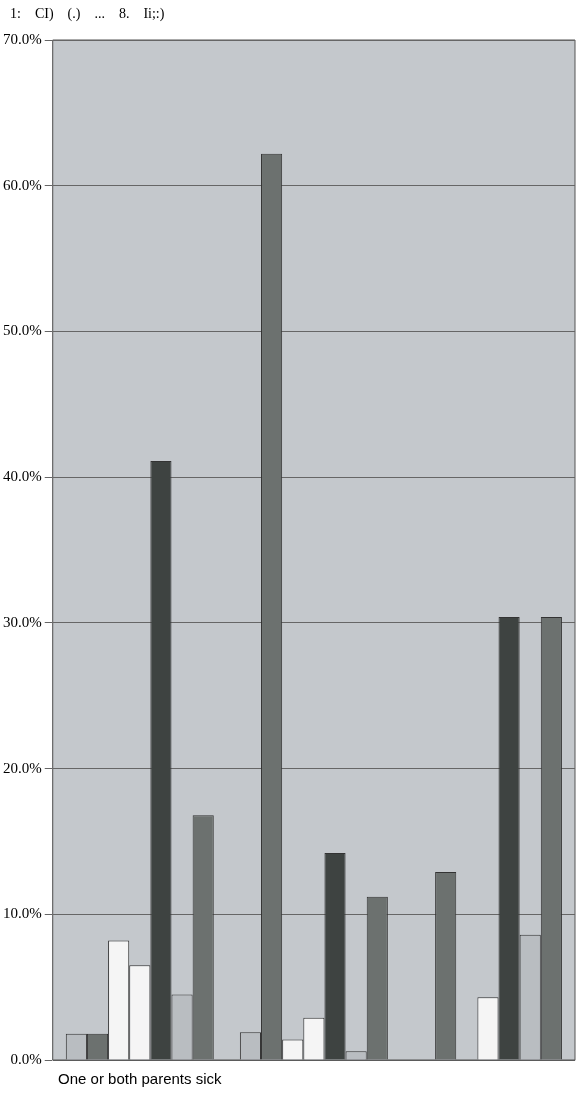  I want to click on y-tick-label: 50.0%, so click(22, 330).